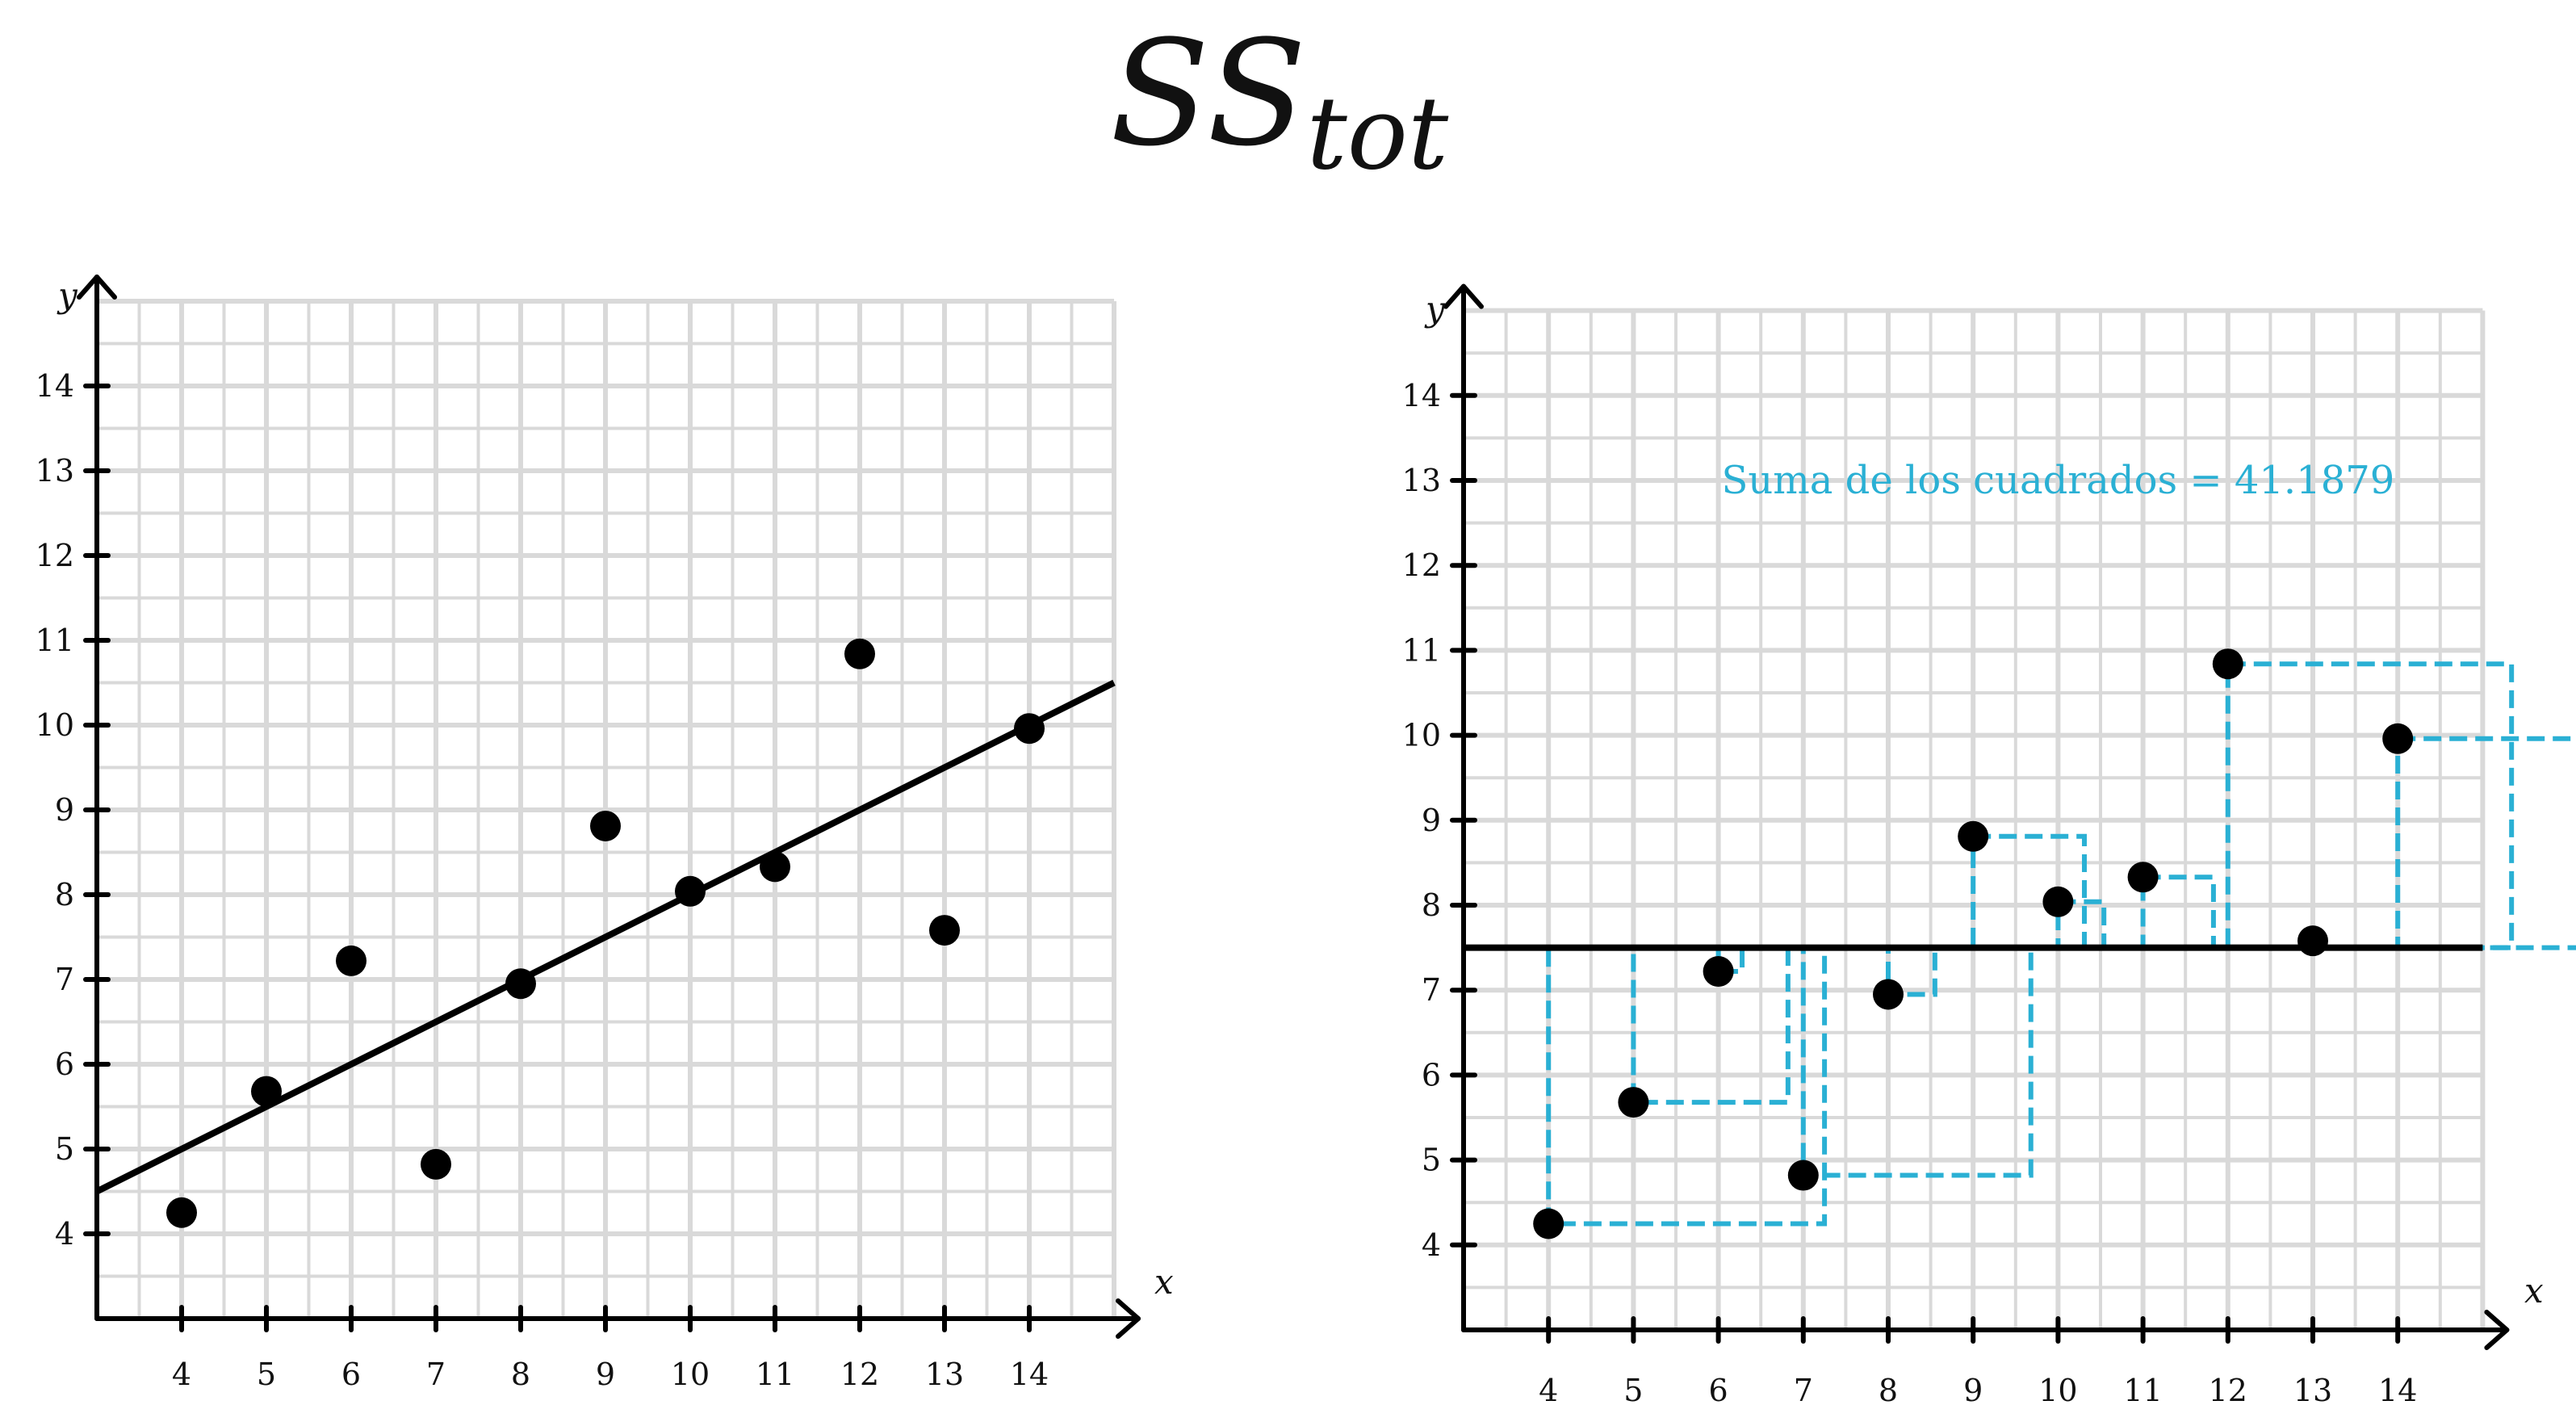 The image size is (2576, 1426). I want to click on figure-title: SStot, so click(1279, 101).